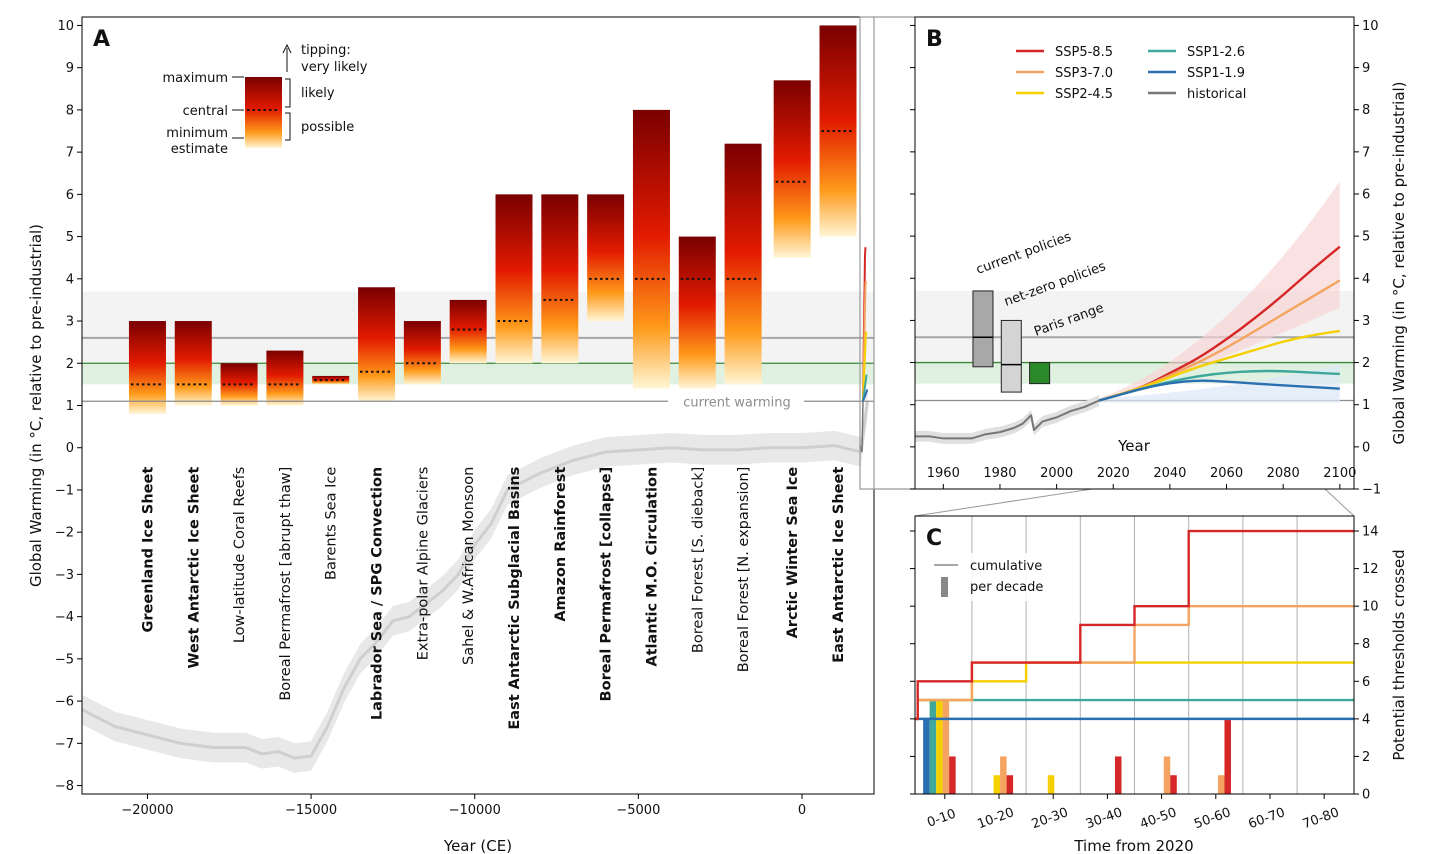  I want to click on panel-letter-a: A, so click(101, 39).